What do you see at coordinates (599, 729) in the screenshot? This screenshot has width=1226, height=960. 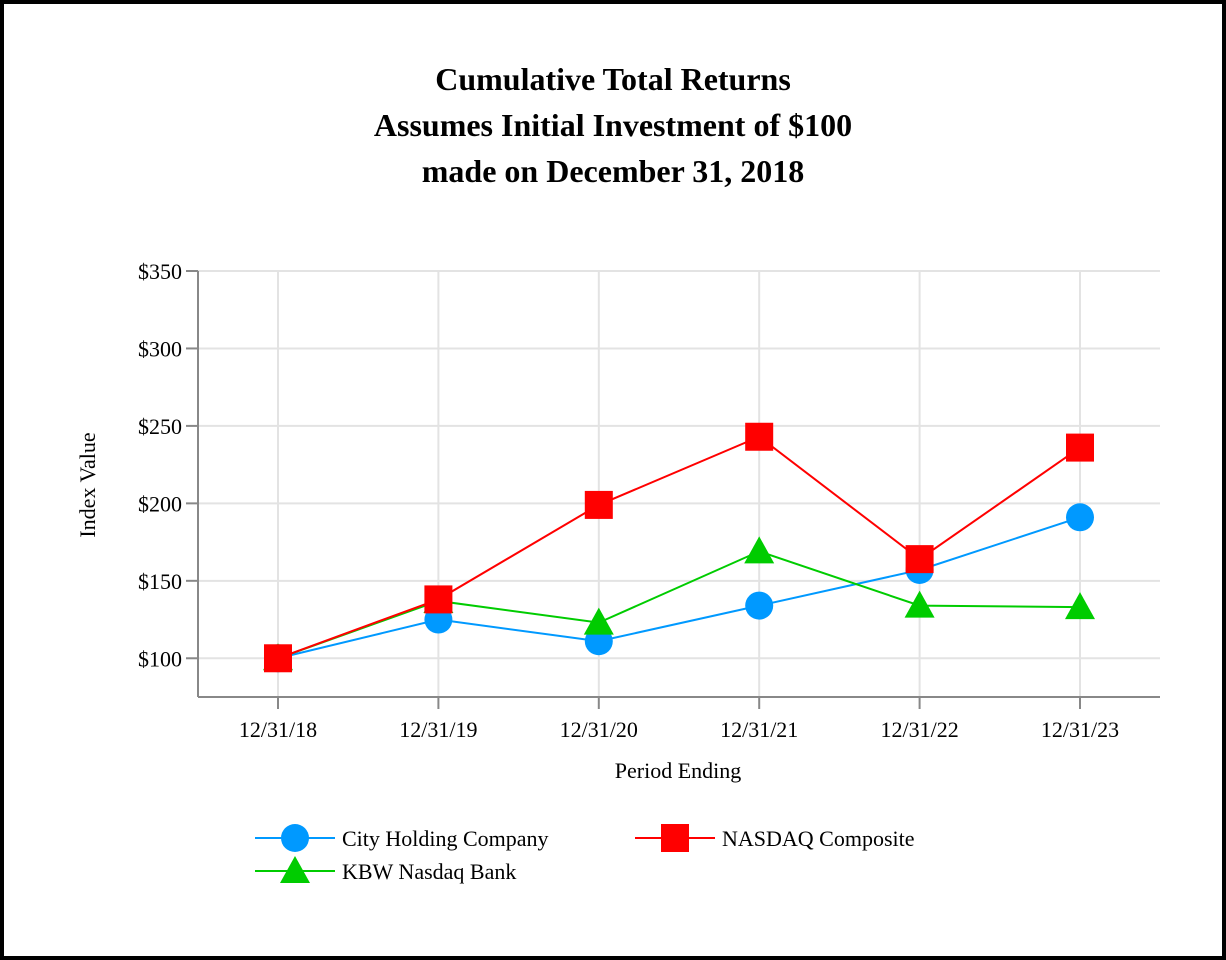 I see `x-tick-label: 12/31/20` at bounding box center [599, 729].